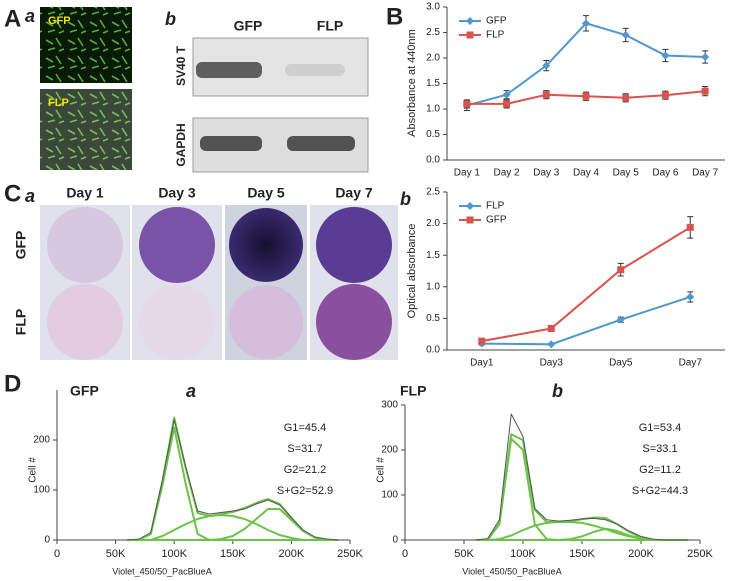  What do you see at coordinates (12, 383) in the screenshot?
I see `panel-letter: D` at bounding box center [12, 383].